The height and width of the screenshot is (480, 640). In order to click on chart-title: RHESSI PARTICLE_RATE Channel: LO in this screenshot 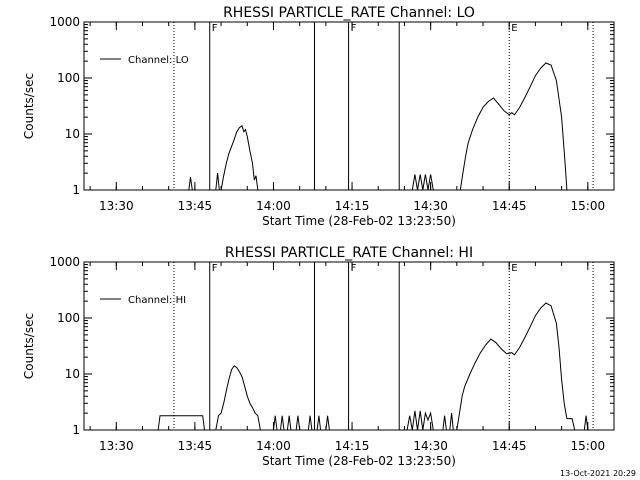, I will do `click(349, 13)`.